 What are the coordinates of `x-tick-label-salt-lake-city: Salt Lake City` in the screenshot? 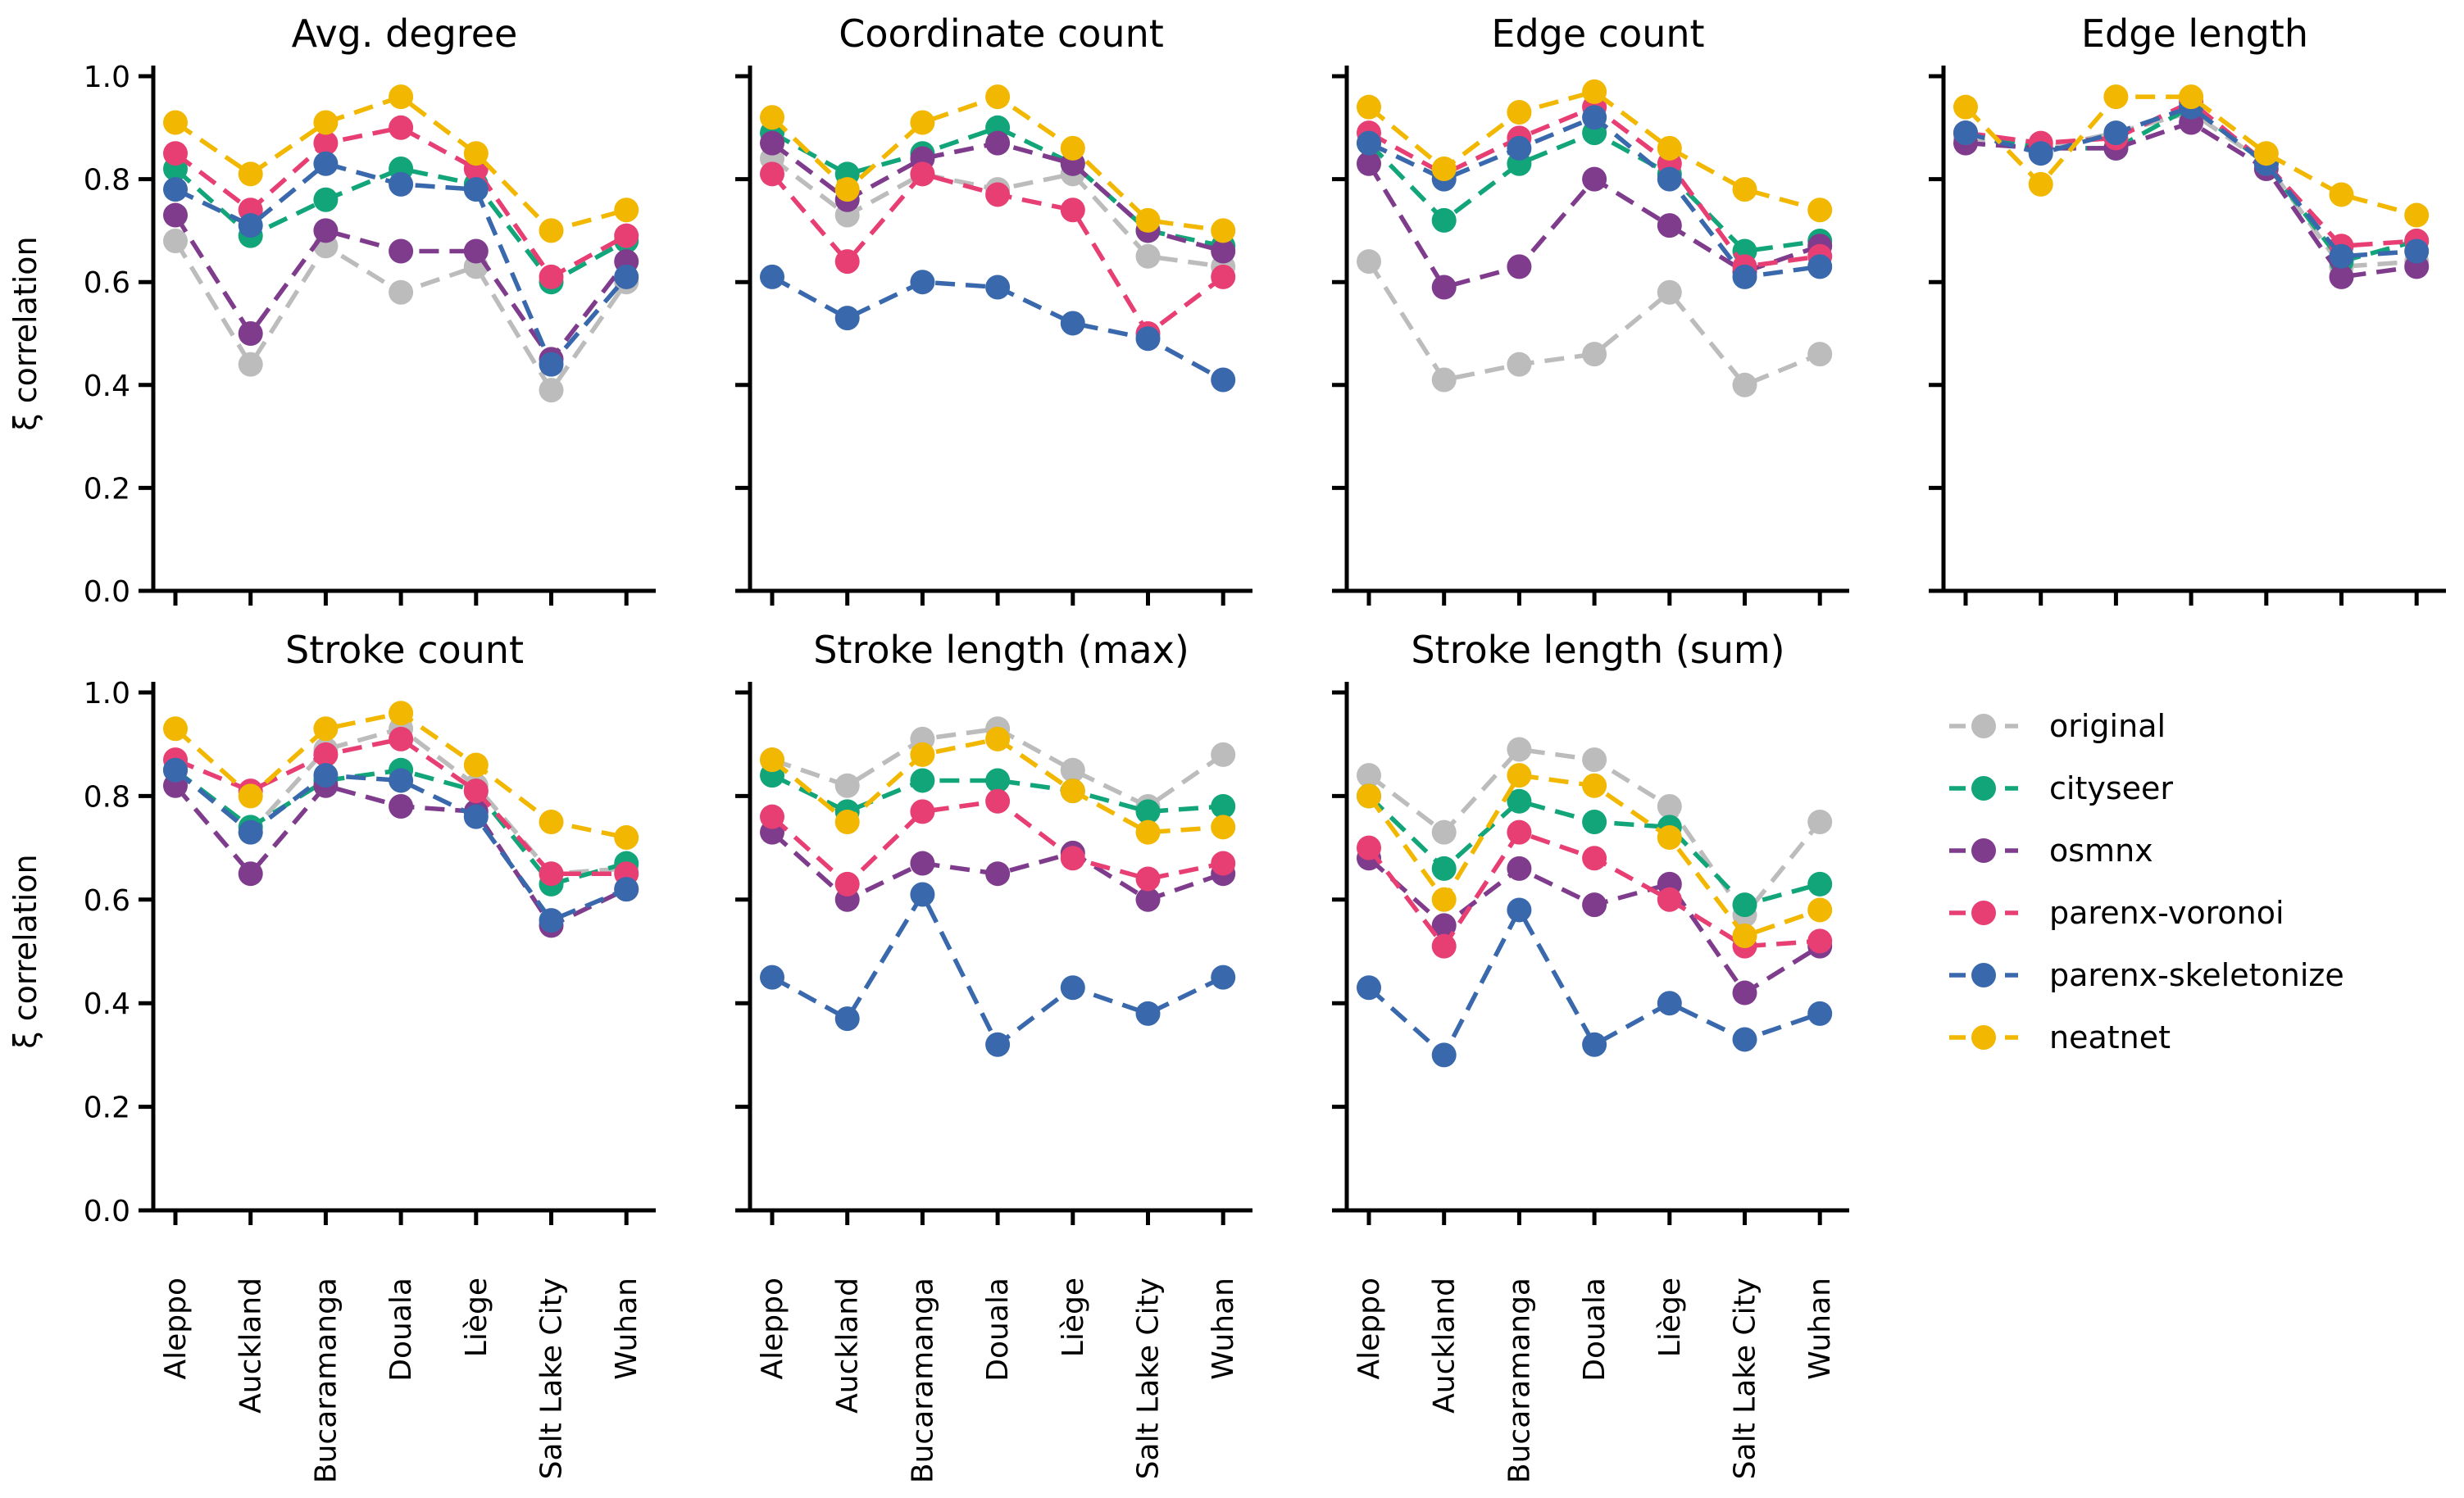 It's located at (1746, 1378).